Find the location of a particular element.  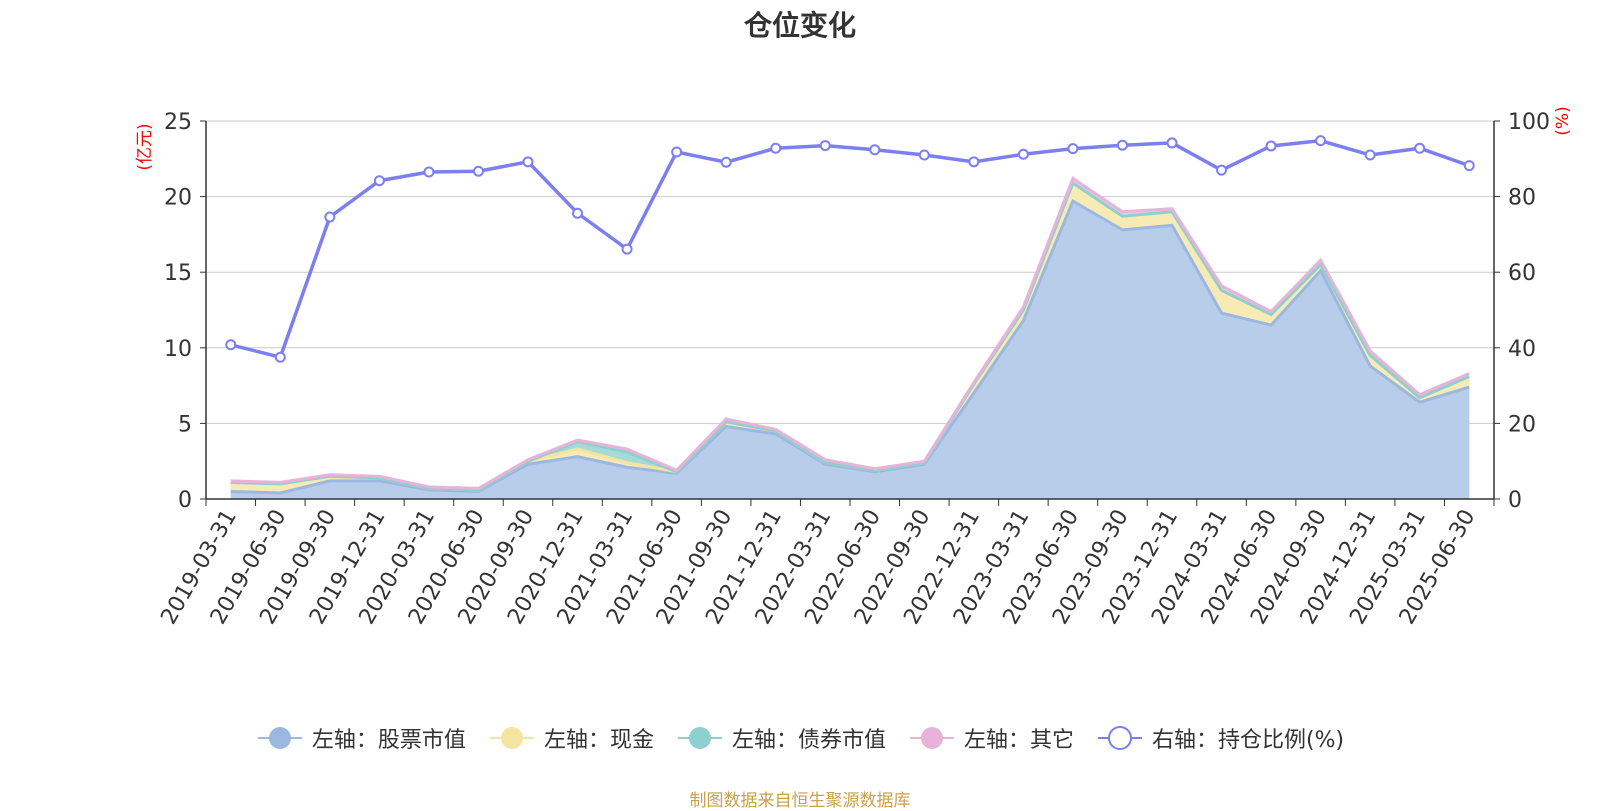

y-right-axis-label: (%) is located at coordinates (1563, 120).